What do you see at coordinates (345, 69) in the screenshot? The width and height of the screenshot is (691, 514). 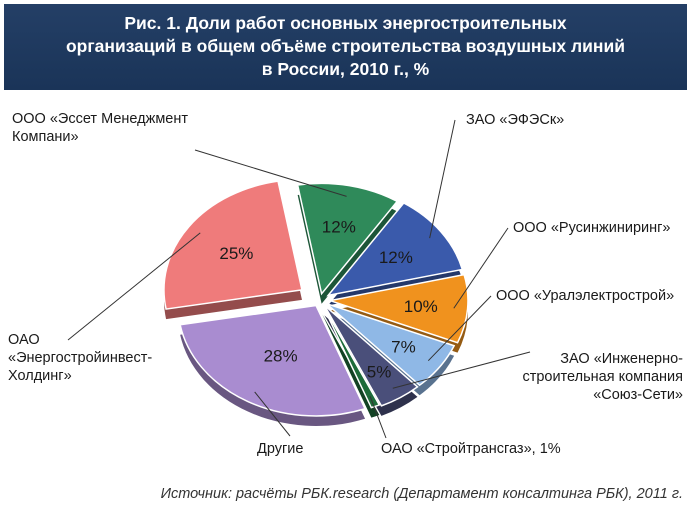 I see `title-line-3: в России, 2010 г., %` at bounding box center [345, 69].